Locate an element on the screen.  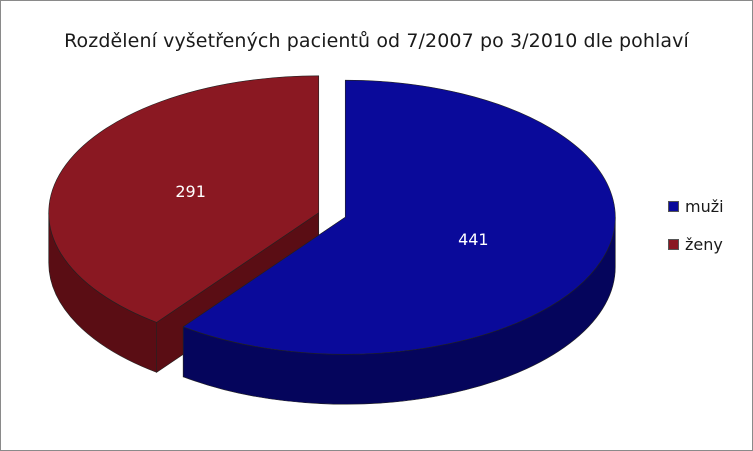
pie-value-label-zeny: 291 is located at coordinates (190, 191).